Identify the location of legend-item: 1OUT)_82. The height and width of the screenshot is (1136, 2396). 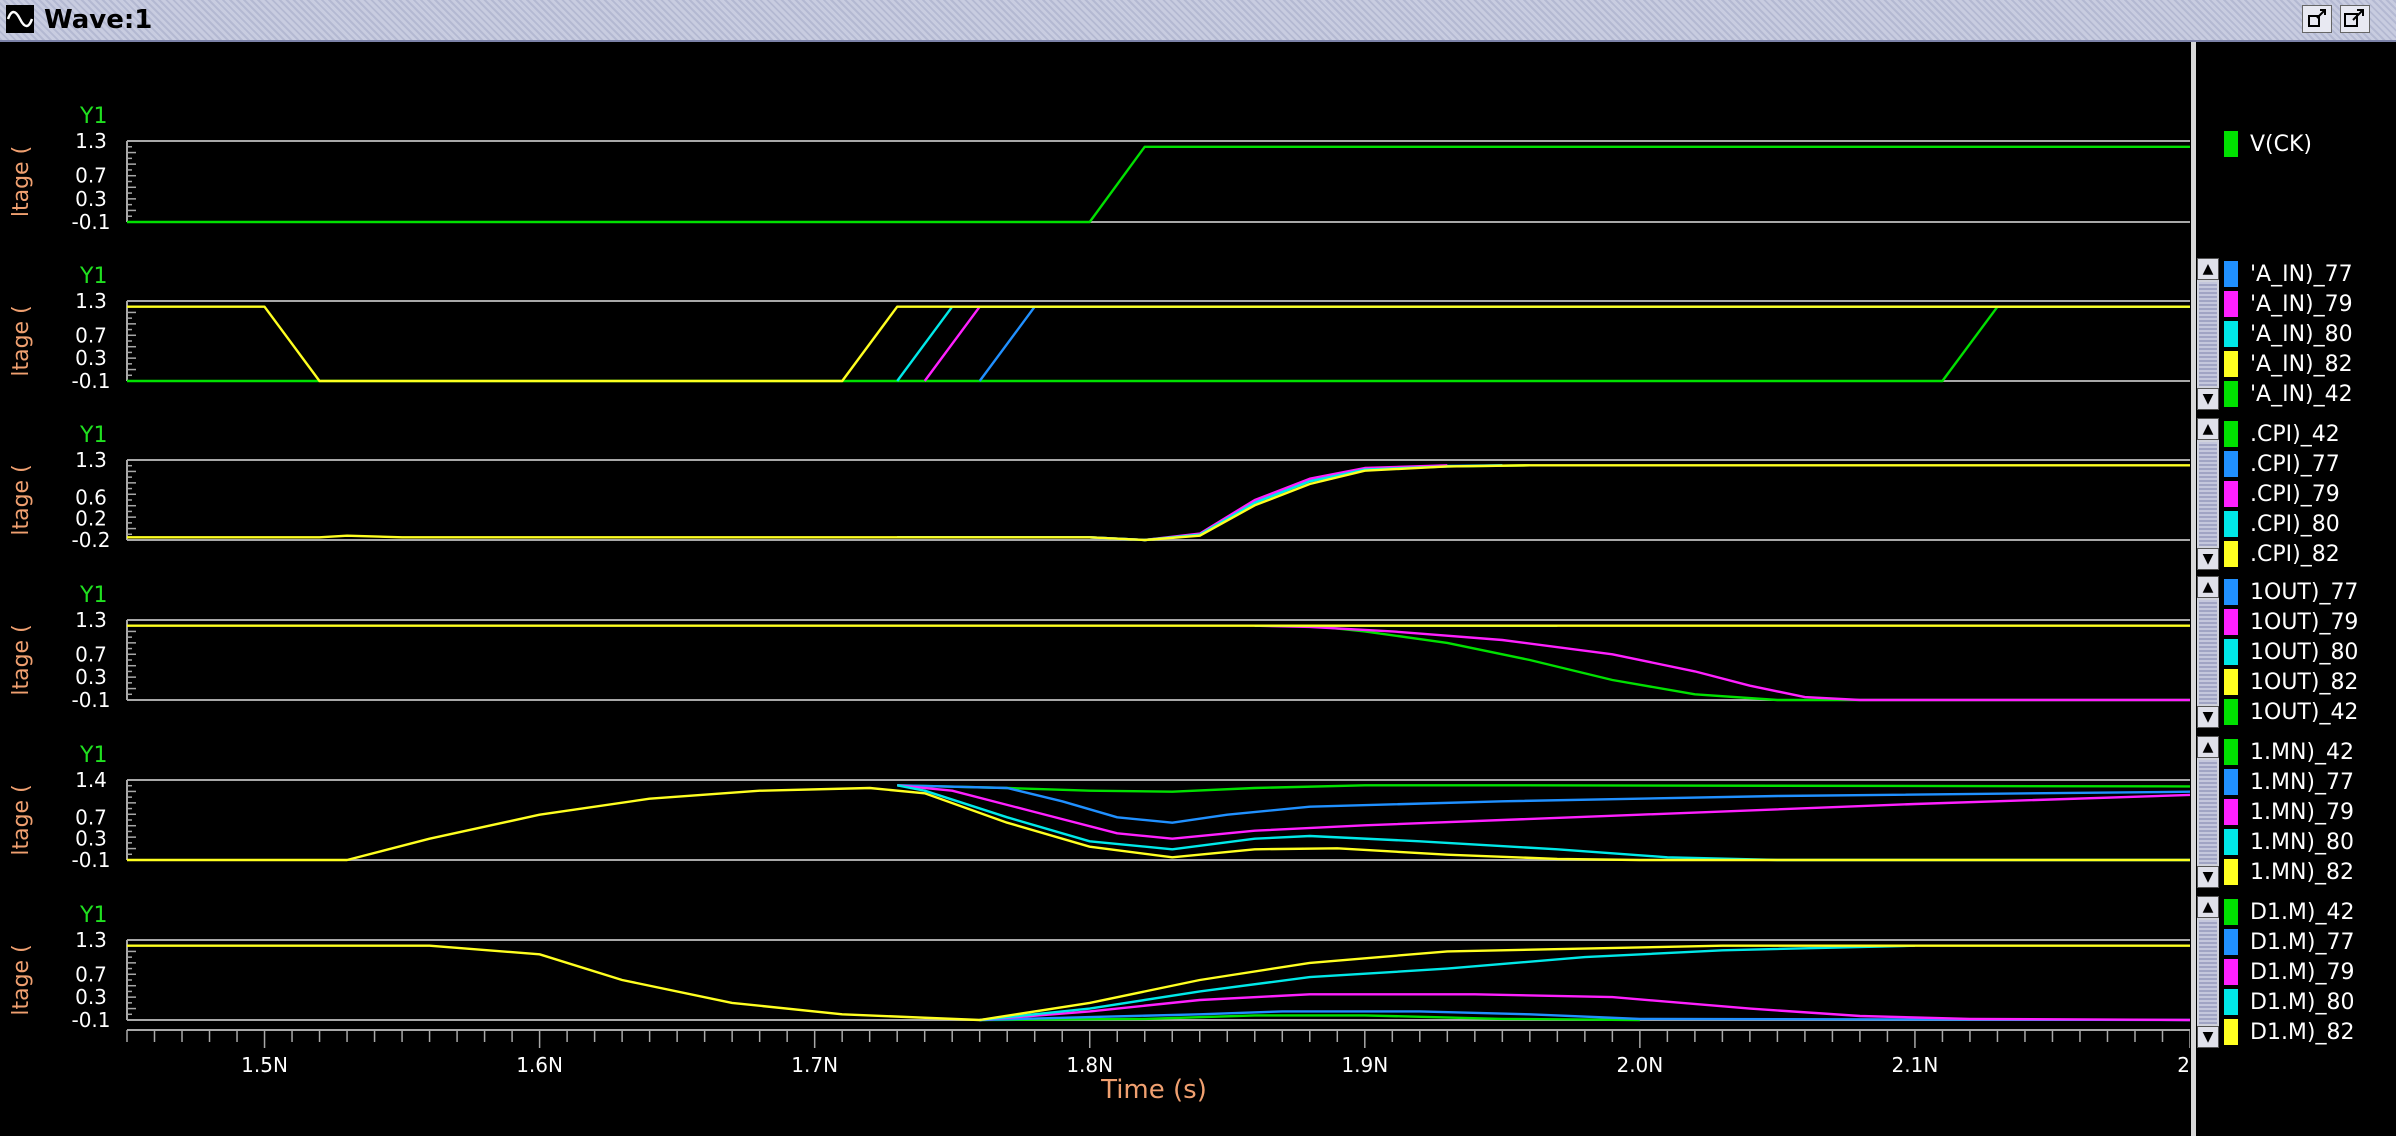
(2291, 682).